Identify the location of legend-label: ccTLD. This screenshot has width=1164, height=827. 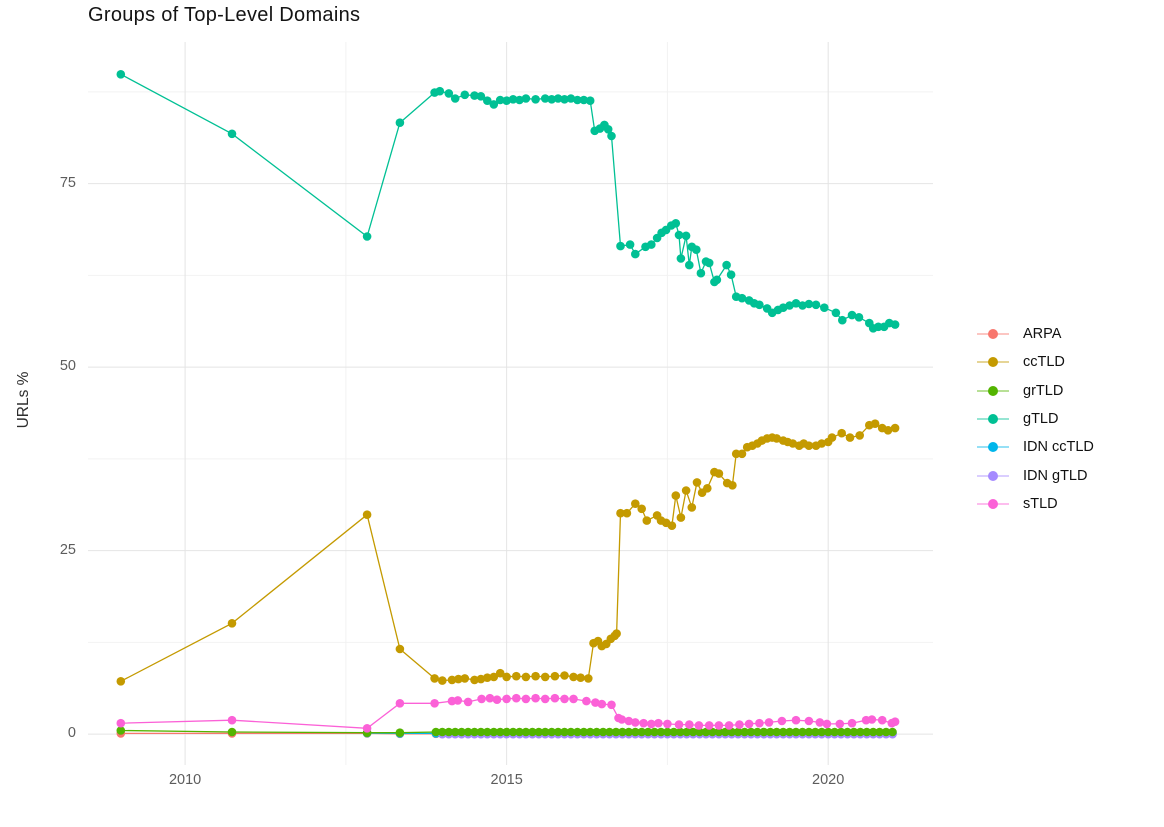
(1044, 362).